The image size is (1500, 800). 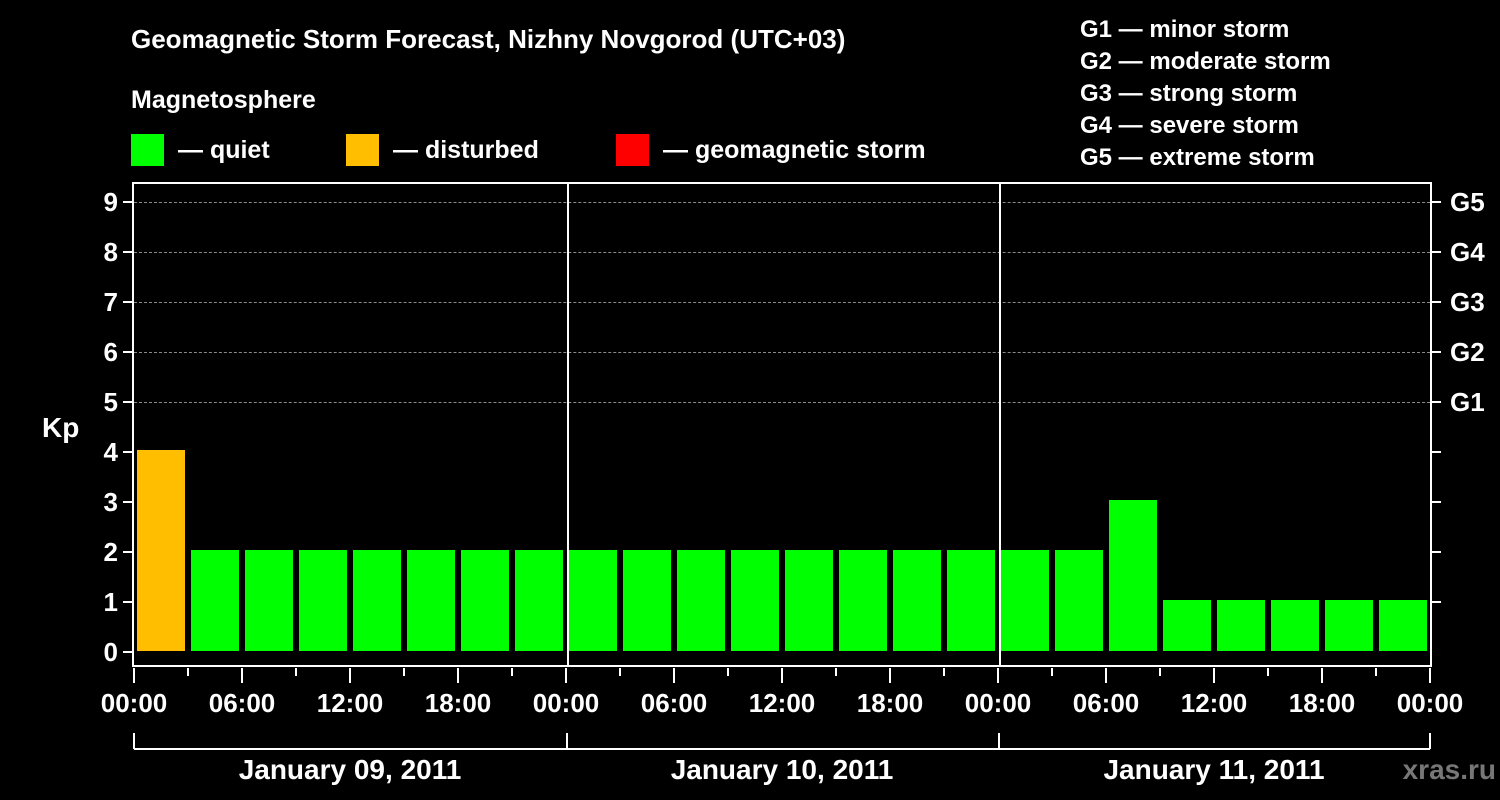 What do you see at coordinates (466, 149) in the screenshot?
I see `legend-label: — disturbed` at bounding box center [466, 149].